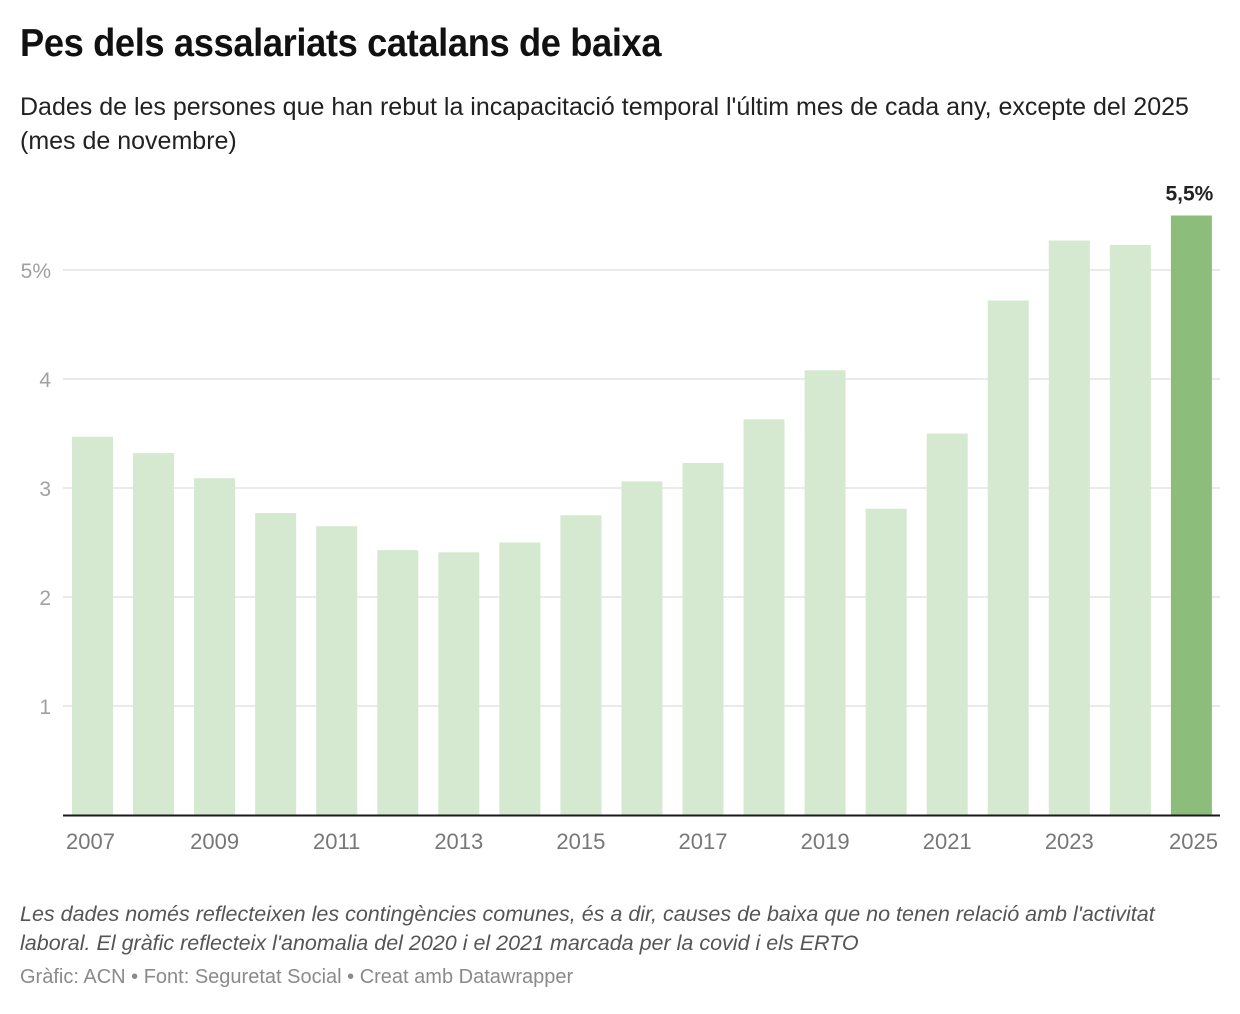 The height and width of the screenshot is (1014, 1240). I want to click on x-tick-label: 2017, so click(703, 841).